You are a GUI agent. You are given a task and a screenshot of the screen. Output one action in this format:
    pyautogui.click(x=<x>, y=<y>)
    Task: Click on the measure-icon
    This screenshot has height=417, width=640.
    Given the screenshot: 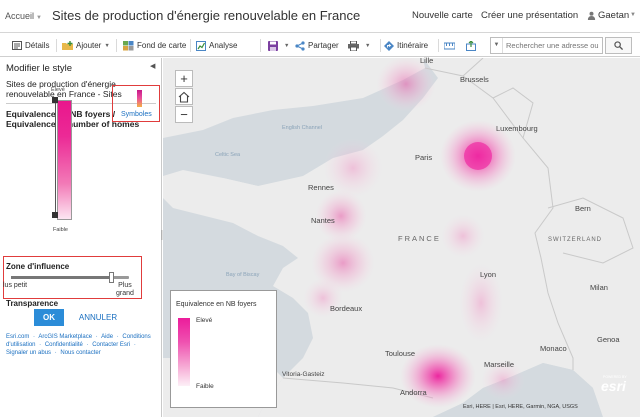 What is the action you would take?
    pyautogui.click(x=449, y=45)
    